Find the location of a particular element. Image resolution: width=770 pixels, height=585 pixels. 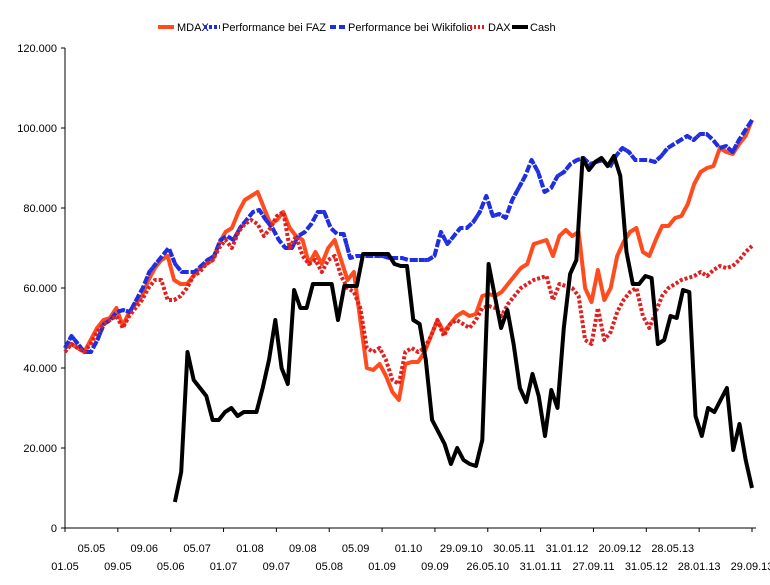

x-tick-label: 09.08 is located at coordinates (303, 549).